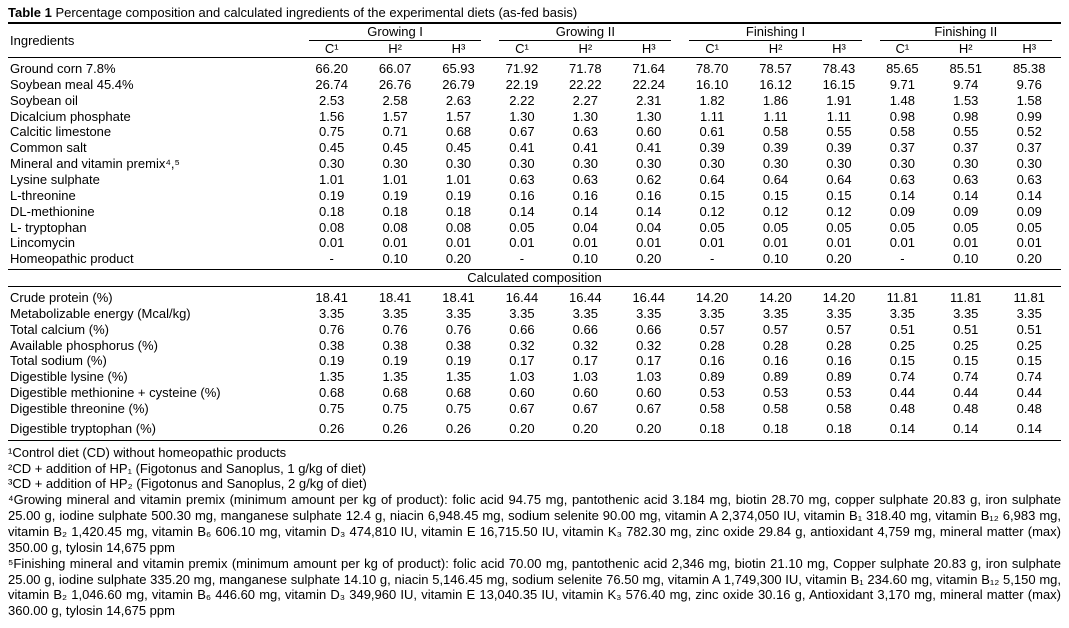 This screenshot has height=628, width=1069. Describe the element at coordinates (395, 116) in the screenshot. I see `value-cell: 1.57` at that location.